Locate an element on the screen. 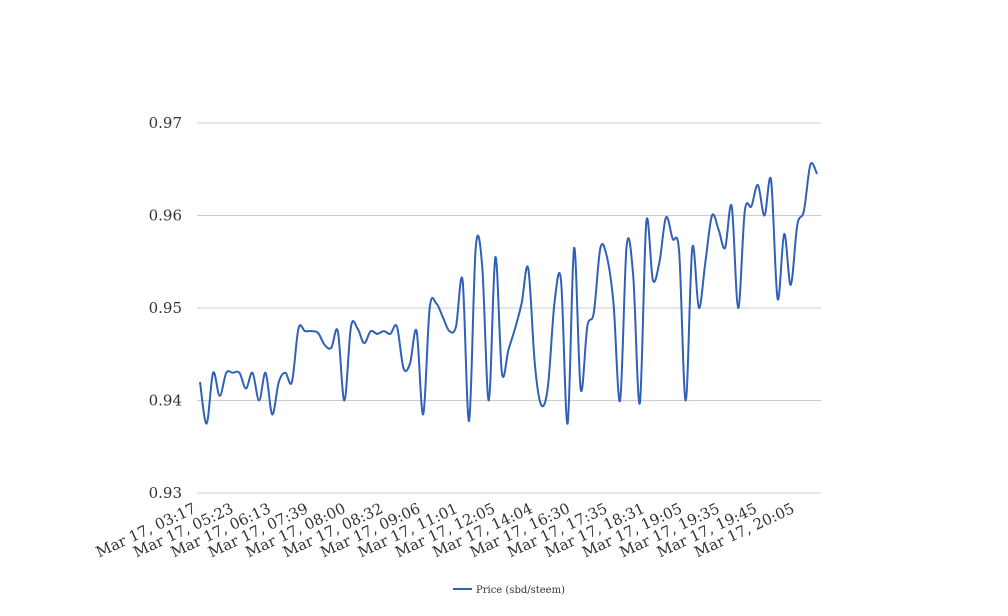 This screenshot has height=616, width=1008. legend: Price (sbd/steem) is located at coordinates (509, 590).